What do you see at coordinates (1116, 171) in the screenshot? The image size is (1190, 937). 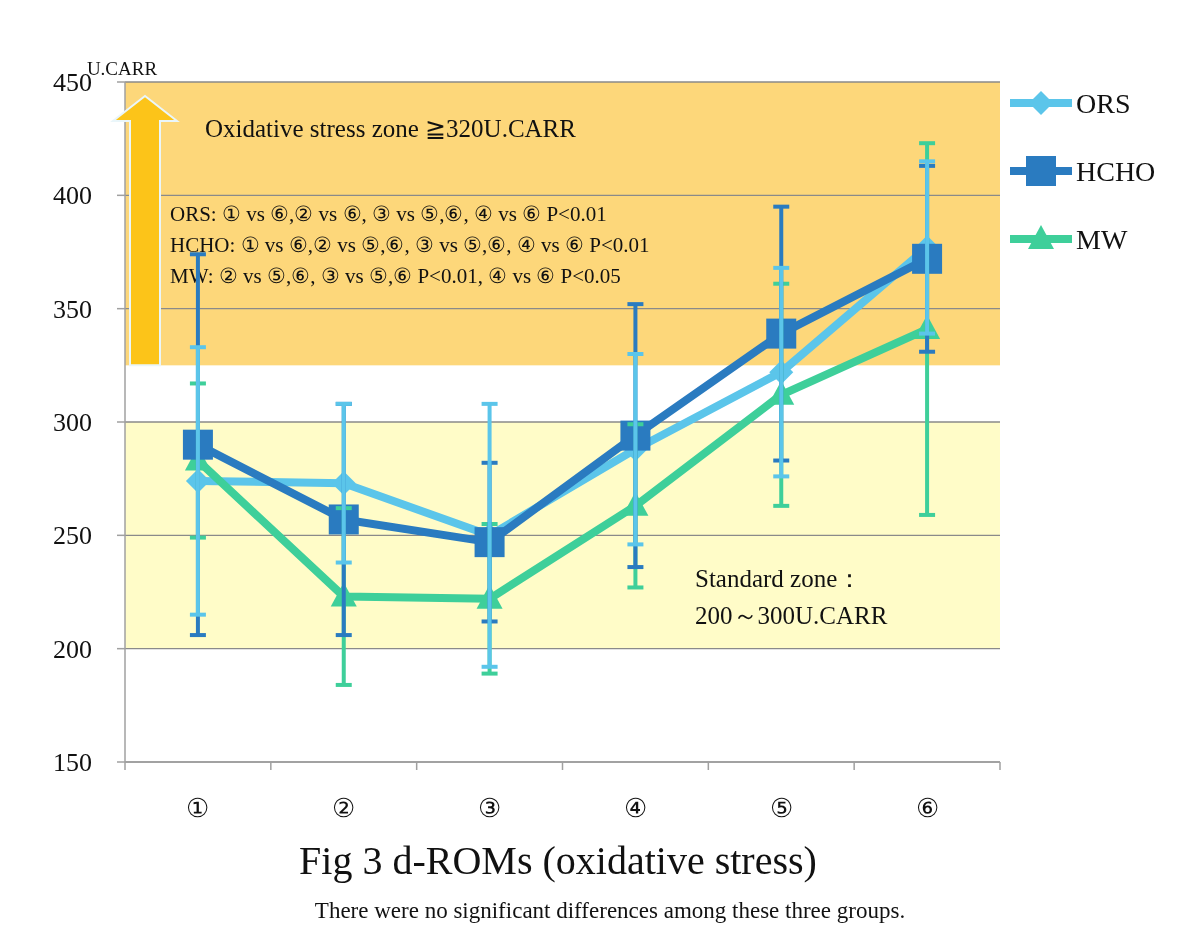 I see `legend-label: HCHO` at bounding box center [1116, 171].